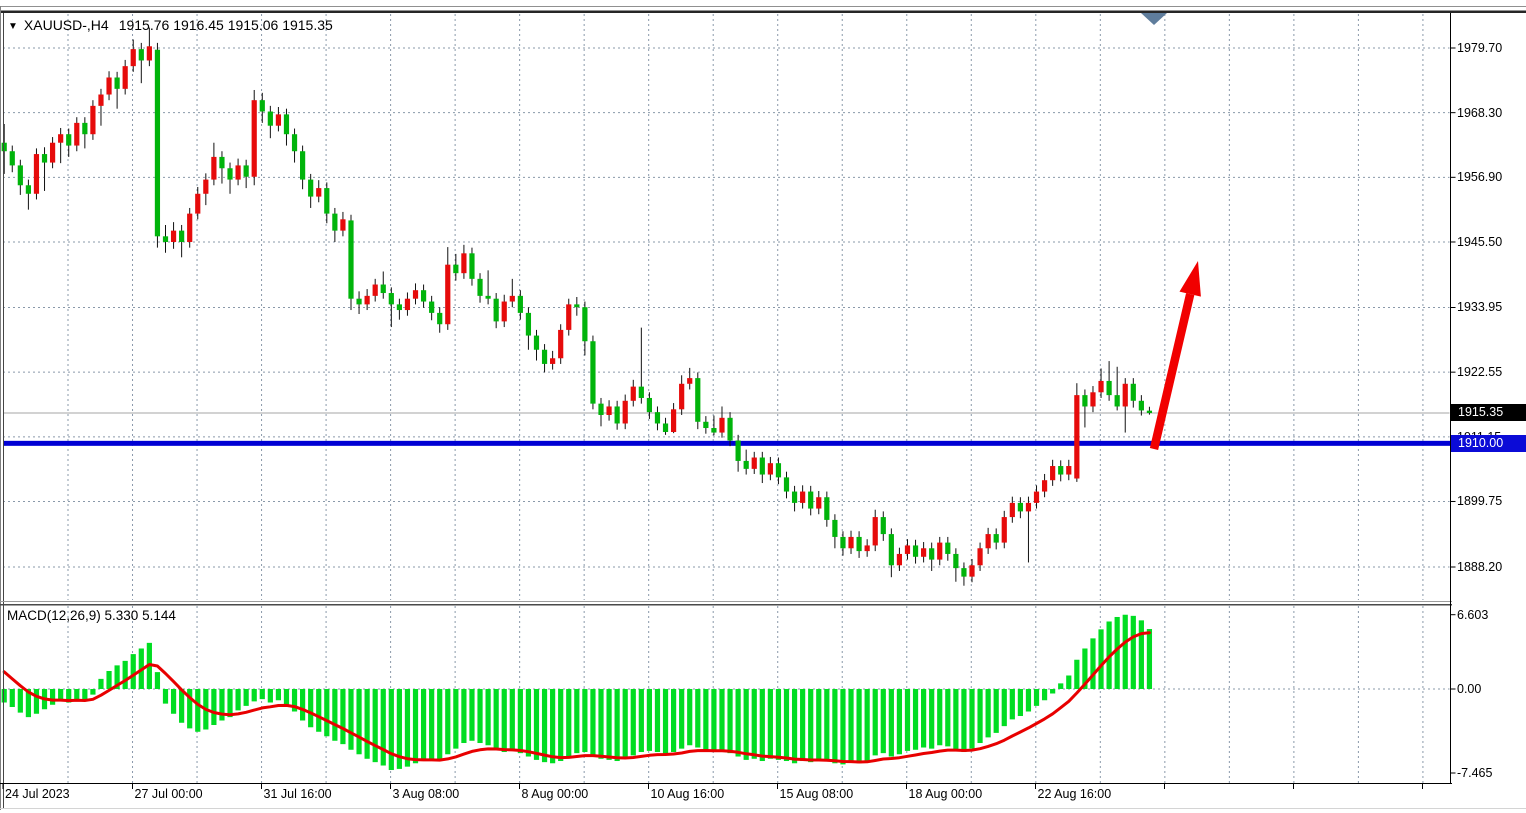  What do you see at coordinates (1175, 355) in the screenshot?
I see `trend-arrow` at bounding box center [1175, 355].